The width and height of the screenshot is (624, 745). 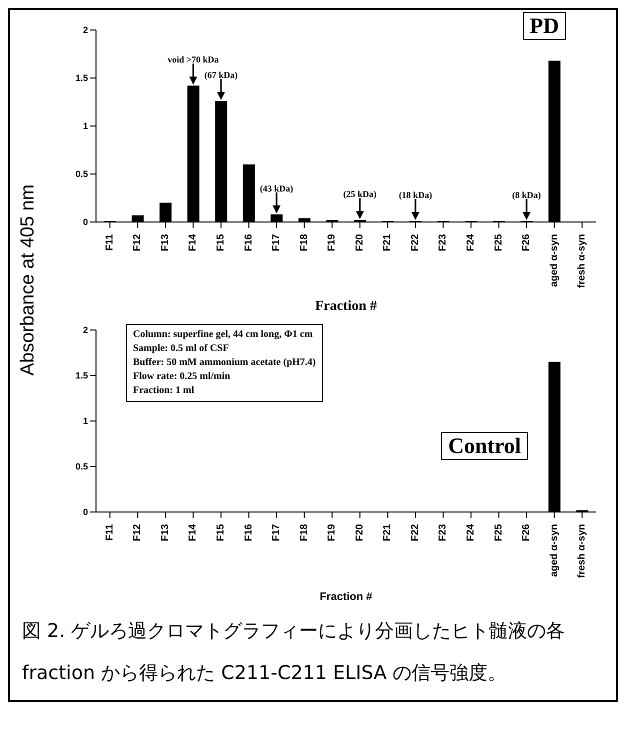 I want to click on text: Control, so click(x=484, y=446).